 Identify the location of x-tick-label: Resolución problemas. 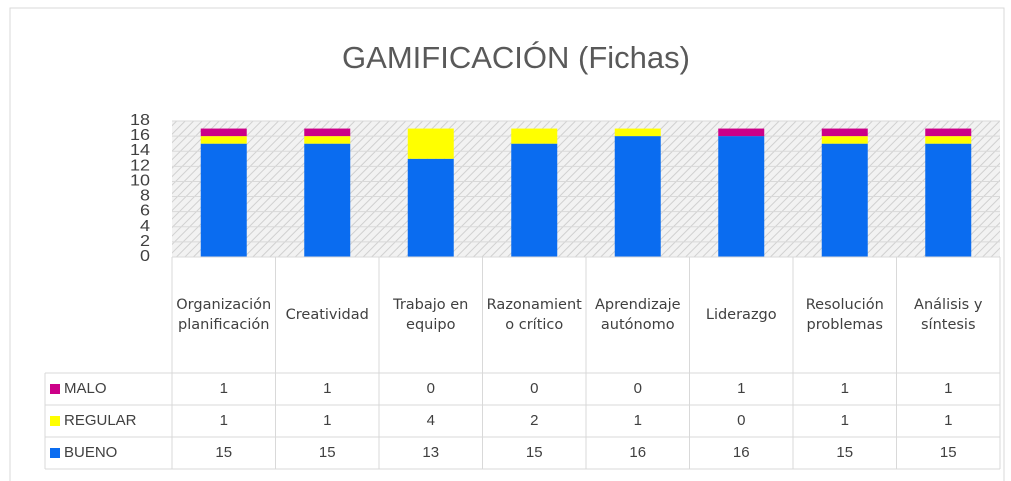
(844, 315).